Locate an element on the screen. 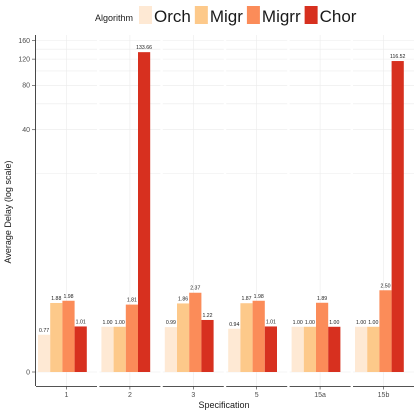  bar-label-migr-3: 1.86 is located at coordinates (183, 299).